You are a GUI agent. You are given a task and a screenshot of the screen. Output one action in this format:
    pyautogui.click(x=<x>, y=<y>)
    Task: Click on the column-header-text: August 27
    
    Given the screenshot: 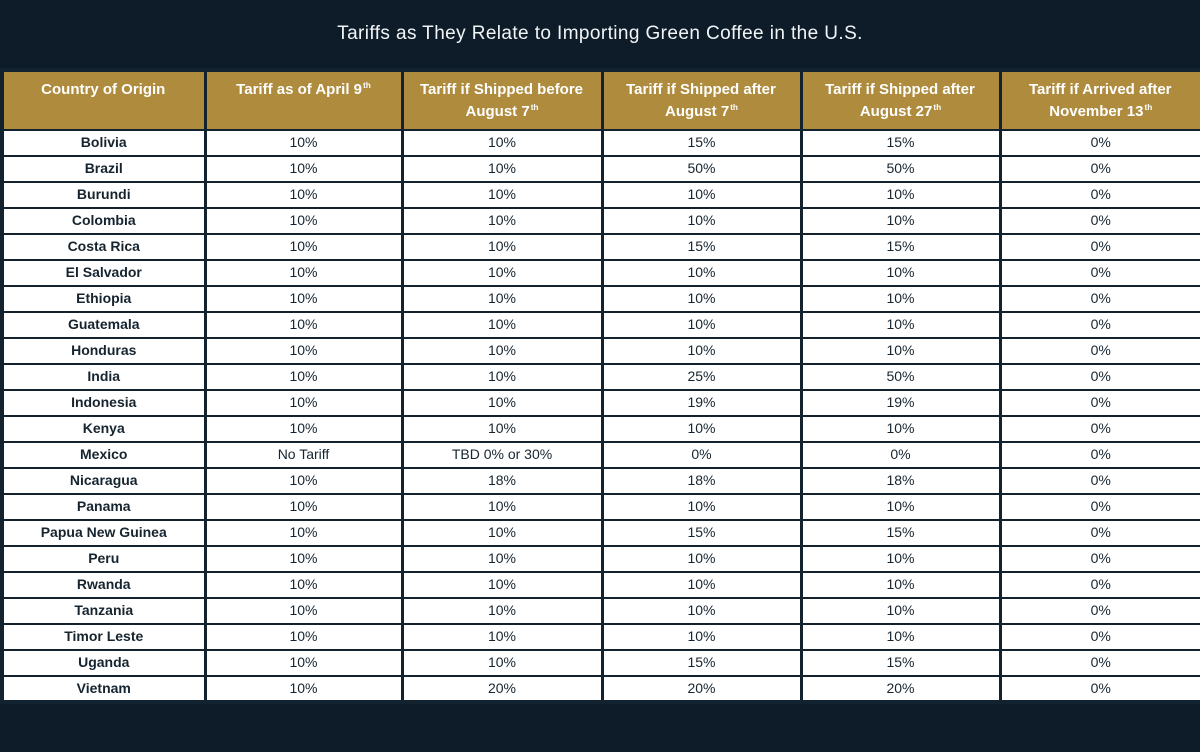 What is the action you would take?
    pyautogui.click(x=896, y=111)
    